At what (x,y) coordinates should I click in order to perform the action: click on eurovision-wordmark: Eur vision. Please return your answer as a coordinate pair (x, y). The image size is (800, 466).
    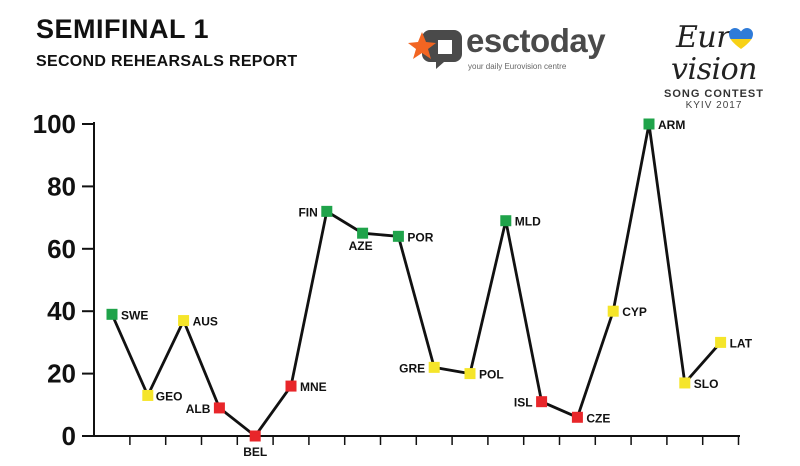
    Looking at the image, I should click on (714, 54).